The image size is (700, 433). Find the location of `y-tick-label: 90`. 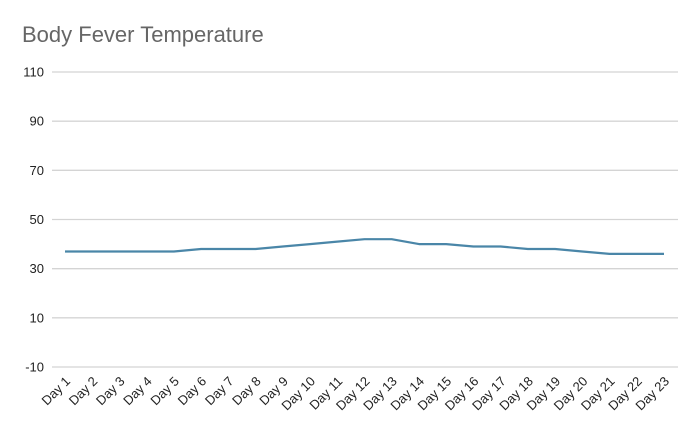

y-tick-label: 90 is located at coordinates (37, 121).